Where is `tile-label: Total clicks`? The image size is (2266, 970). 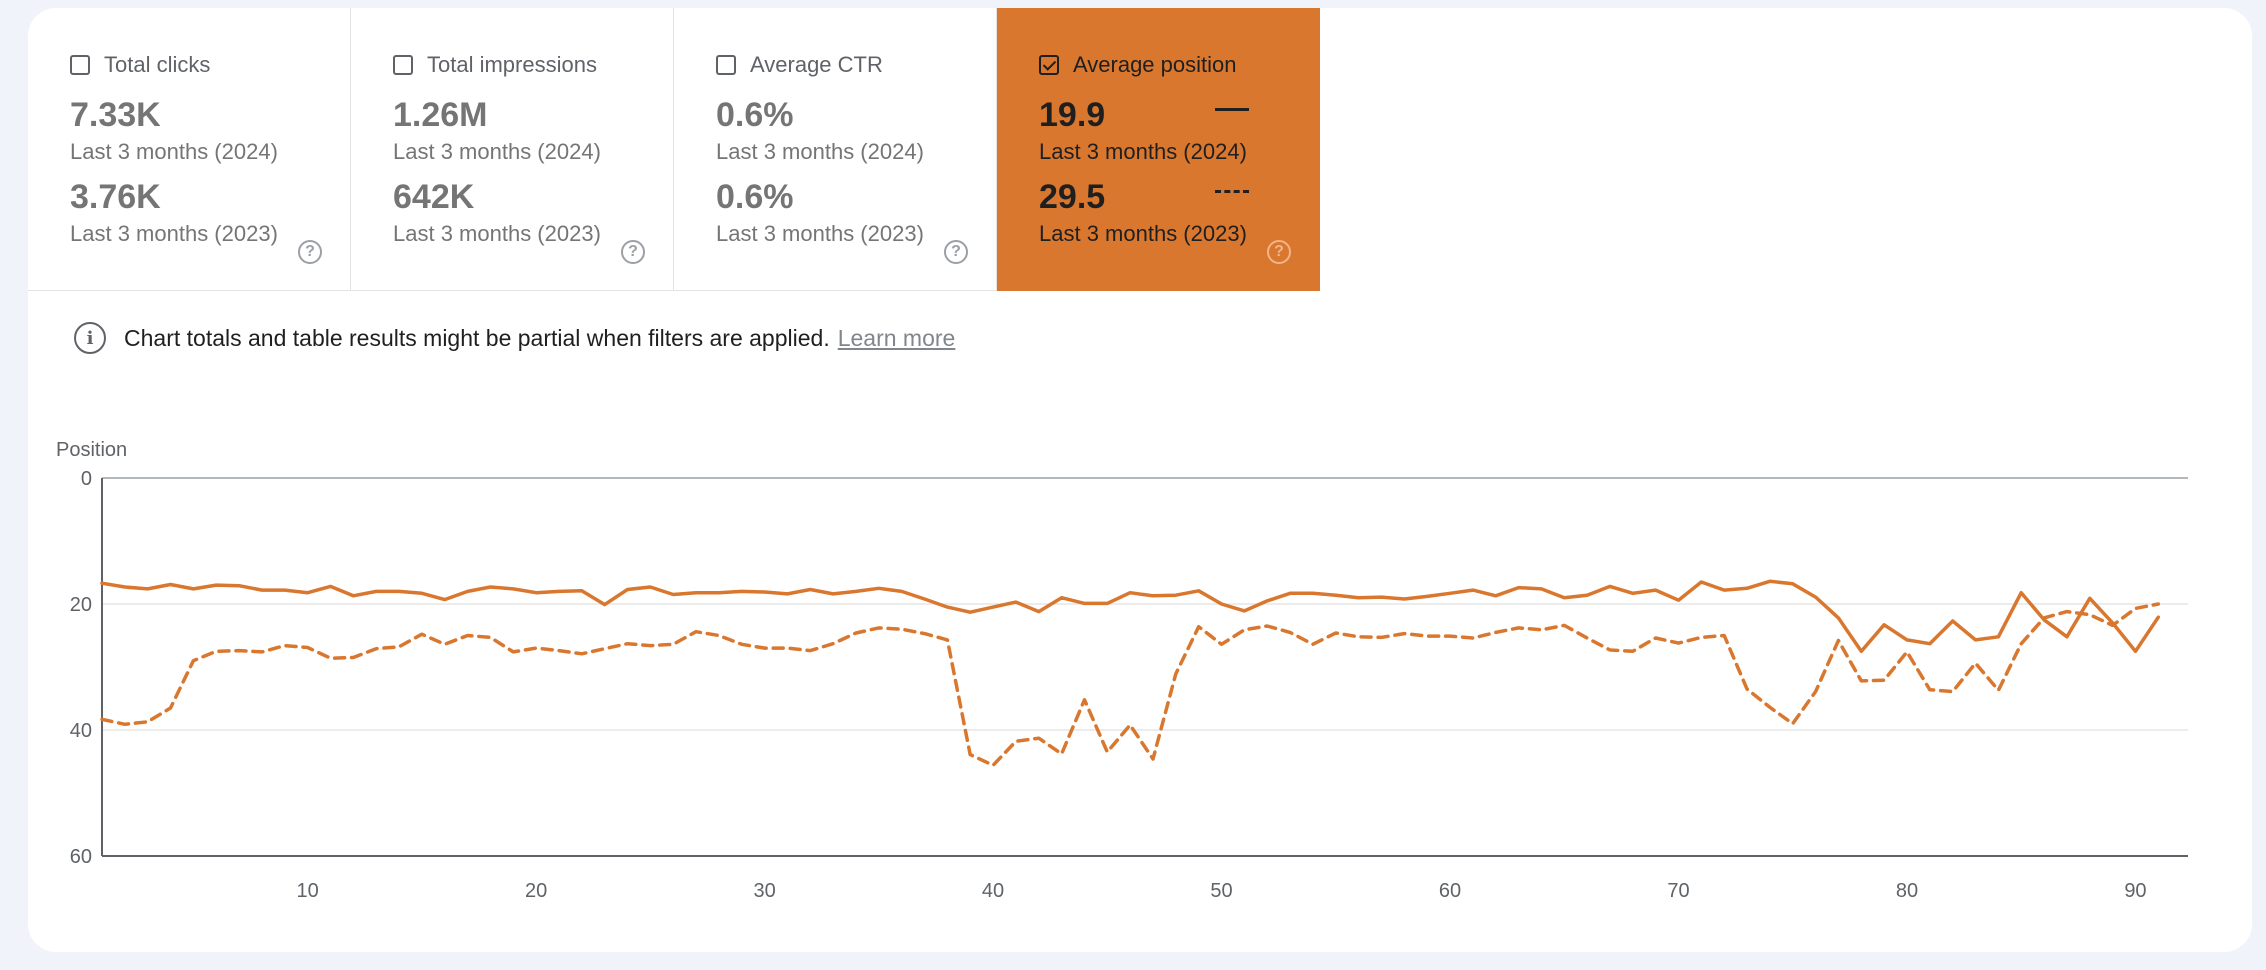
tile-label: Total clicks is located at coordinates (157, 64).